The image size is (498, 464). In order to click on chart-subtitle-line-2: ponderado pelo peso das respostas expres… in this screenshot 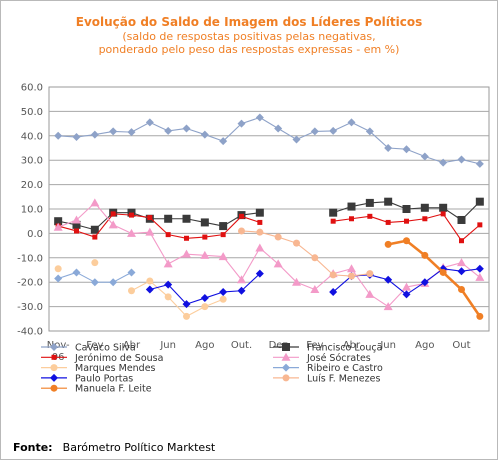, I will do `click(249, 49)`.